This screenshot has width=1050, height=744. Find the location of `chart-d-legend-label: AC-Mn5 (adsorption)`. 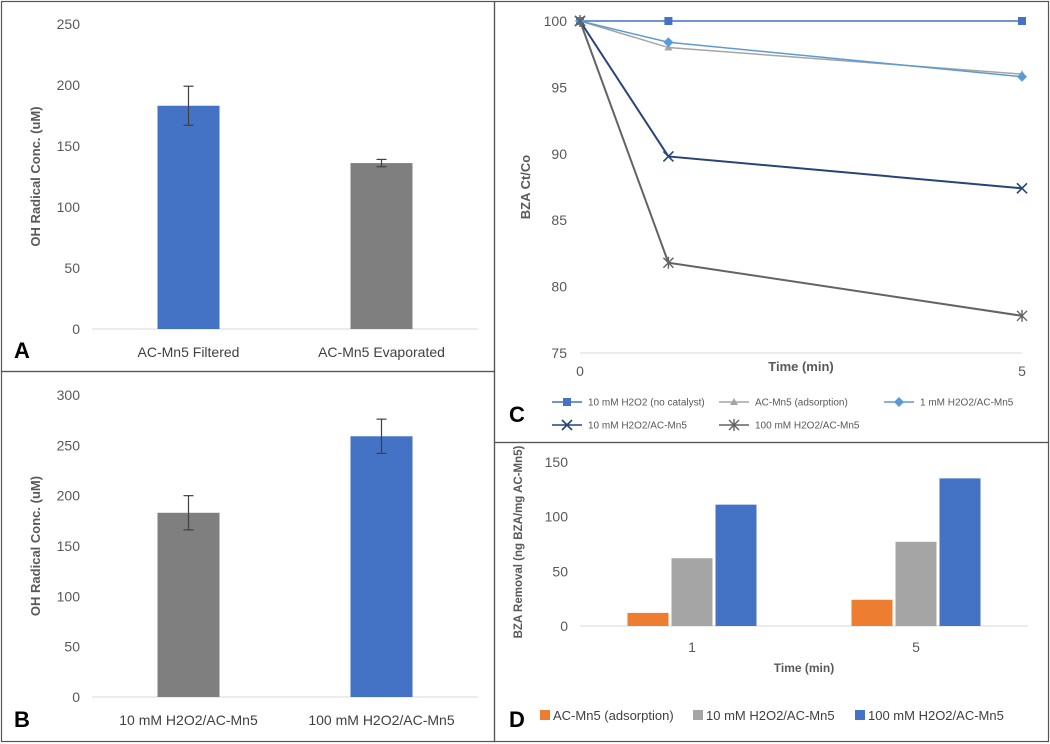

chart-d-legend-label: AC-Mn5 (adsorption) is located at coordinates (613, 715).